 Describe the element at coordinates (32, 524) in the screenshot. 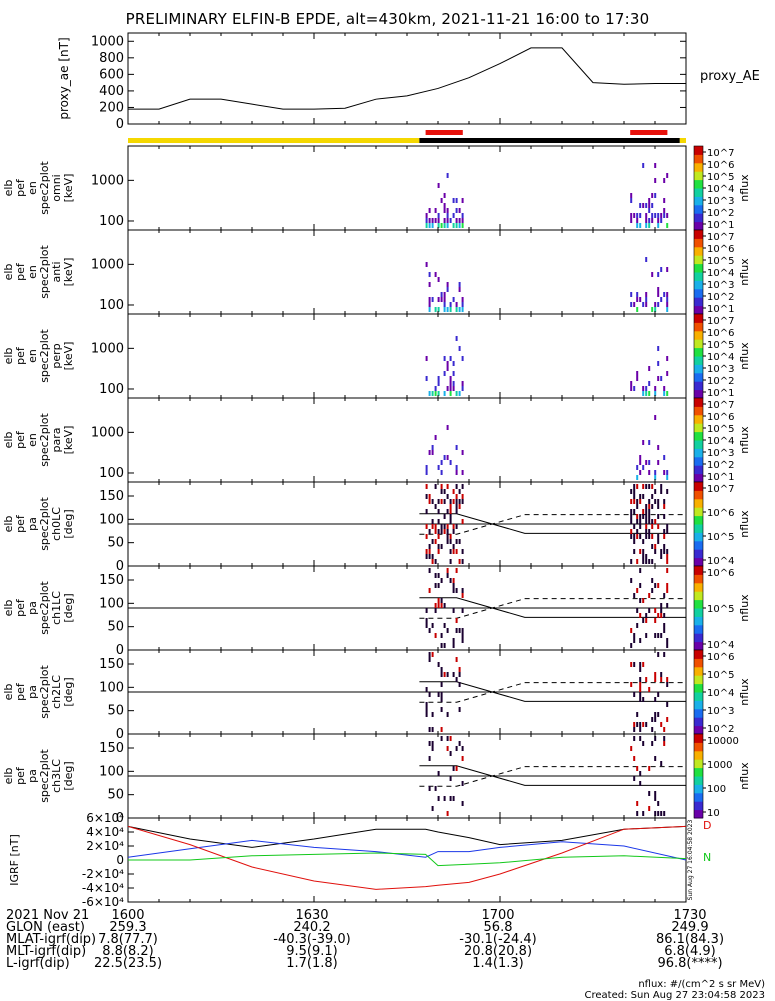

I see `panel-p5-ylabel-word: pa` at that location.